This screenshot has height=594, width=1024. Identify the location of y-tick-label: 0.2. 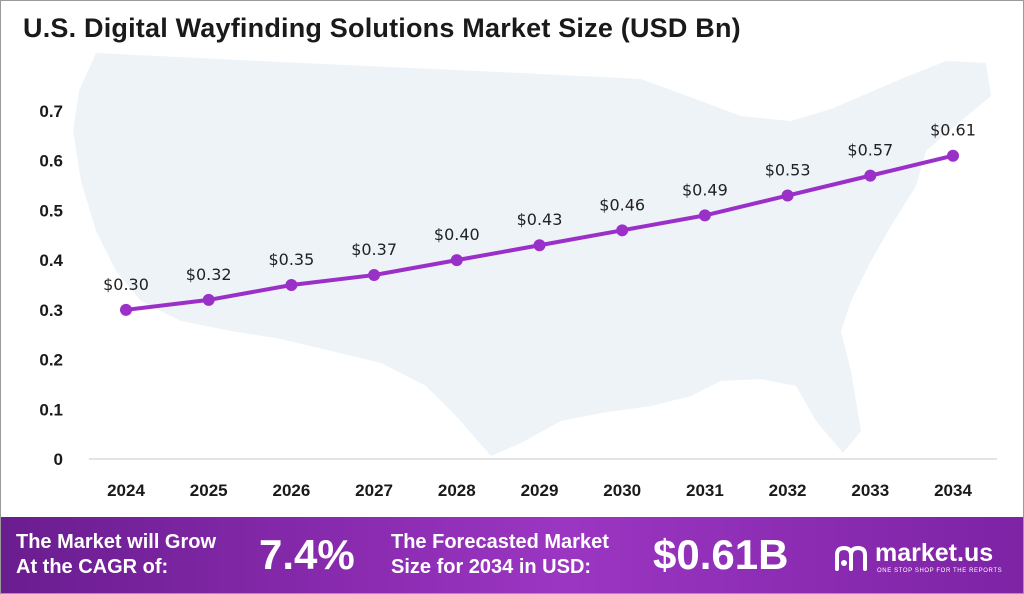
(51, 360).